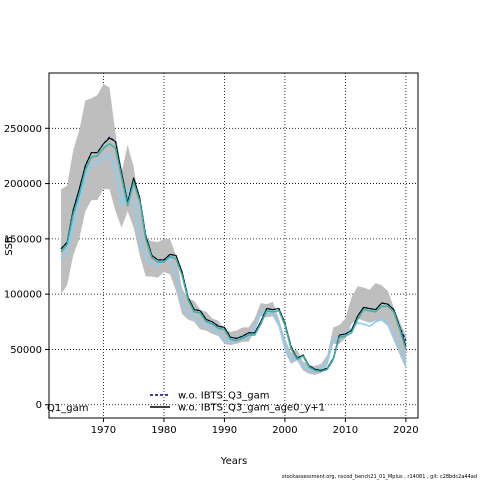  What do you see at coordinates (284, 430) in the screenshot?
I see `x-tick-label: 2000` at bounding box center [284, 430].